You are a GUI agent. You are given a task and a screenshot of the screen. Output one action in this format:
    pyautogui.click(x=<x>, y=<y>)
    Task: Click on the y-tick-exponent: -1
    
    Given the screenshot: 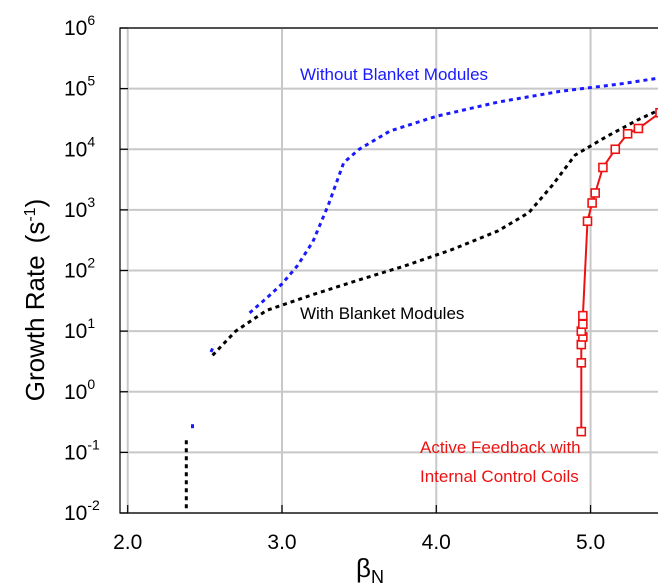 What is the action you would take?
    pyautogui.click(x=93, y=444)
    